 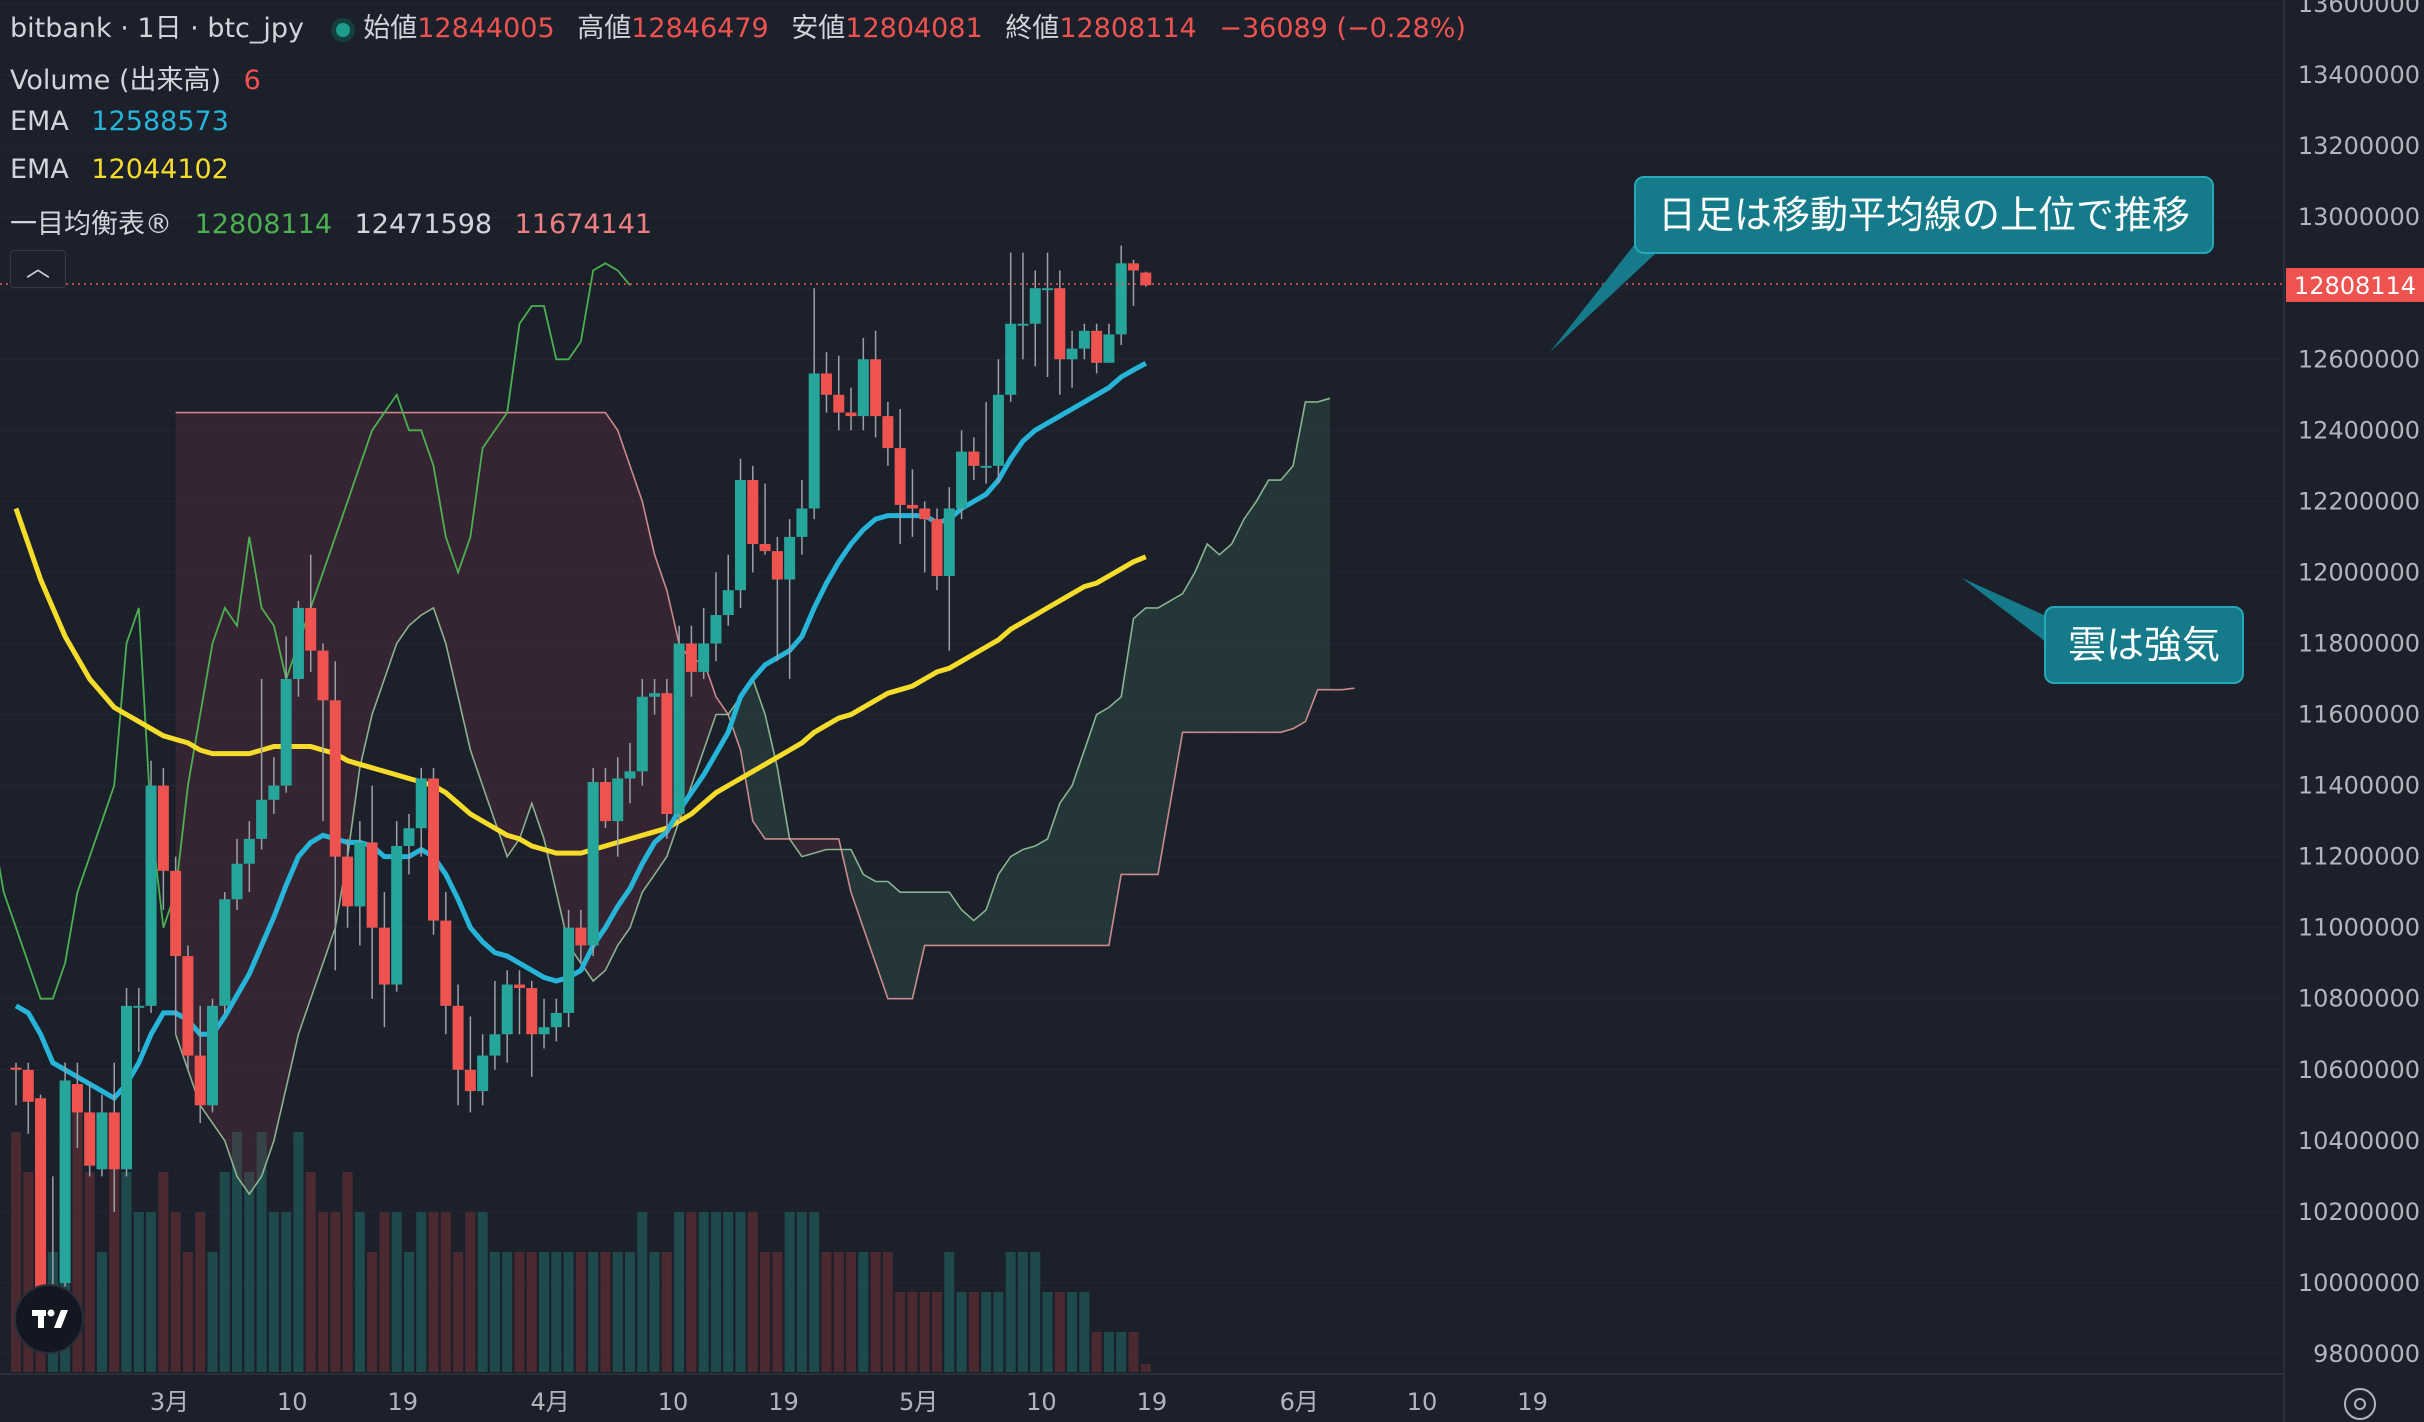 I want to click on collapse-legend-button: ︿, so click(x=38, y=269).